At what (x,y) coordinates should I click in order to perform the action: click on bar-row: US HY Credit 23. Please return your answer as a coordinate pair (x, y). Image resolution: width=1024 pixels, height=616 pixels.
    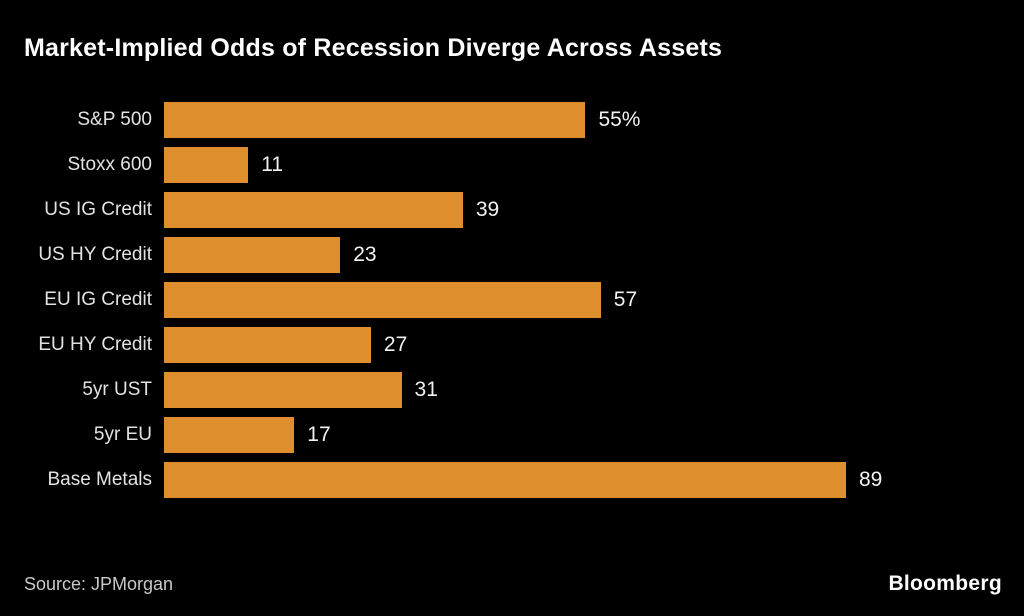
    Looking at the image, I should click on (512, 255).